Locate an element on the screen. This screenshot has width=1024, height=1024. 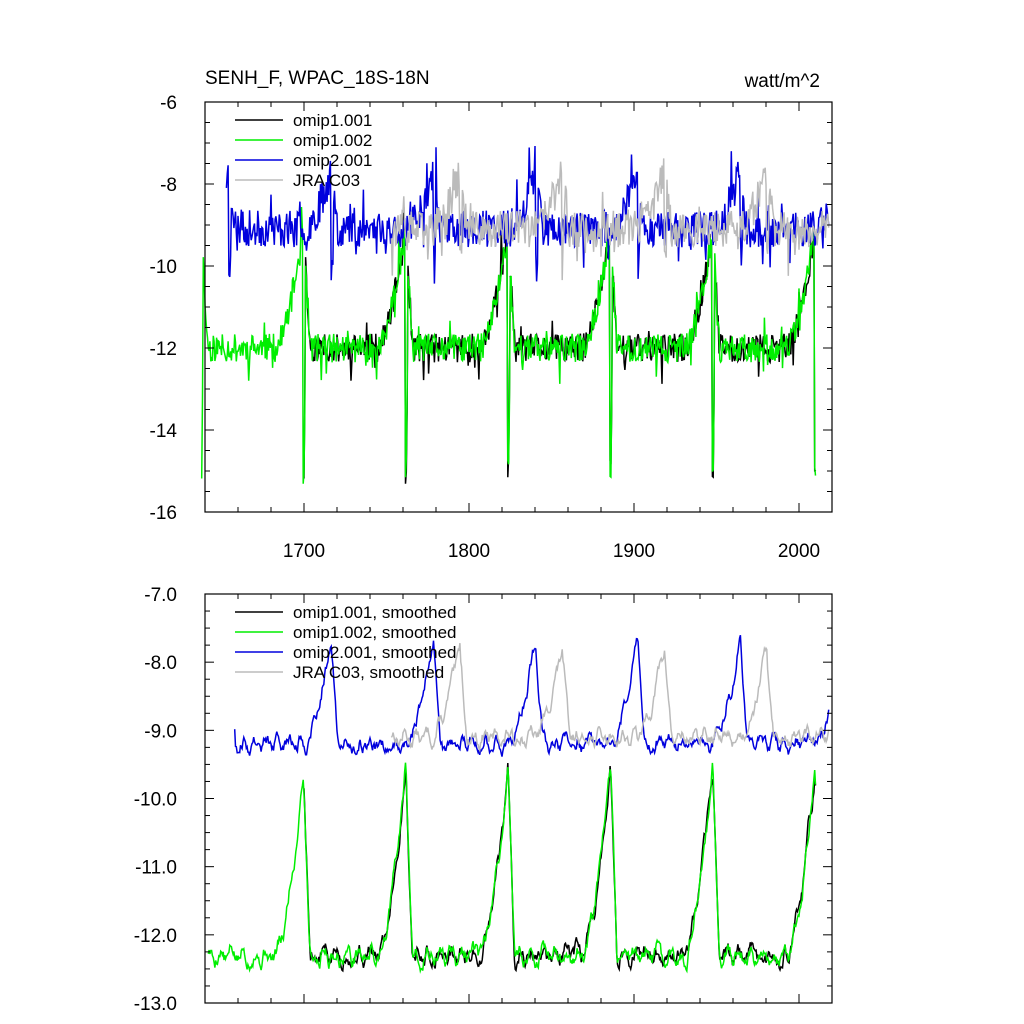
y-tick-label: -10.0 is located at coordinates (155, 800).